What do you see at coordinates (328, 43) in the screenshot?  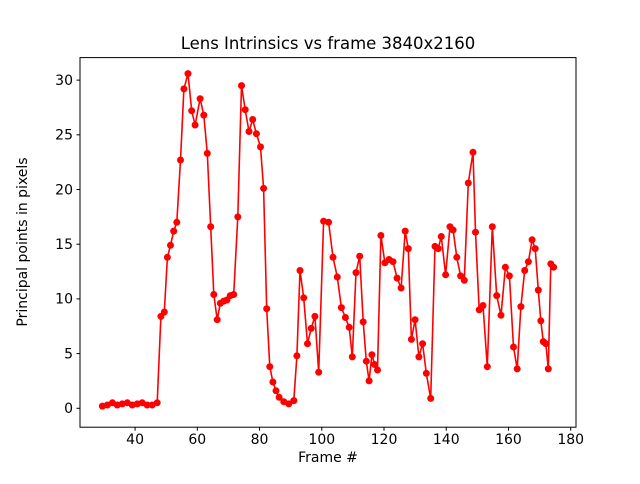 I see `chart-title: Lens Intrinsics vs frame 3840x2160` at bounding box center [328, 43].